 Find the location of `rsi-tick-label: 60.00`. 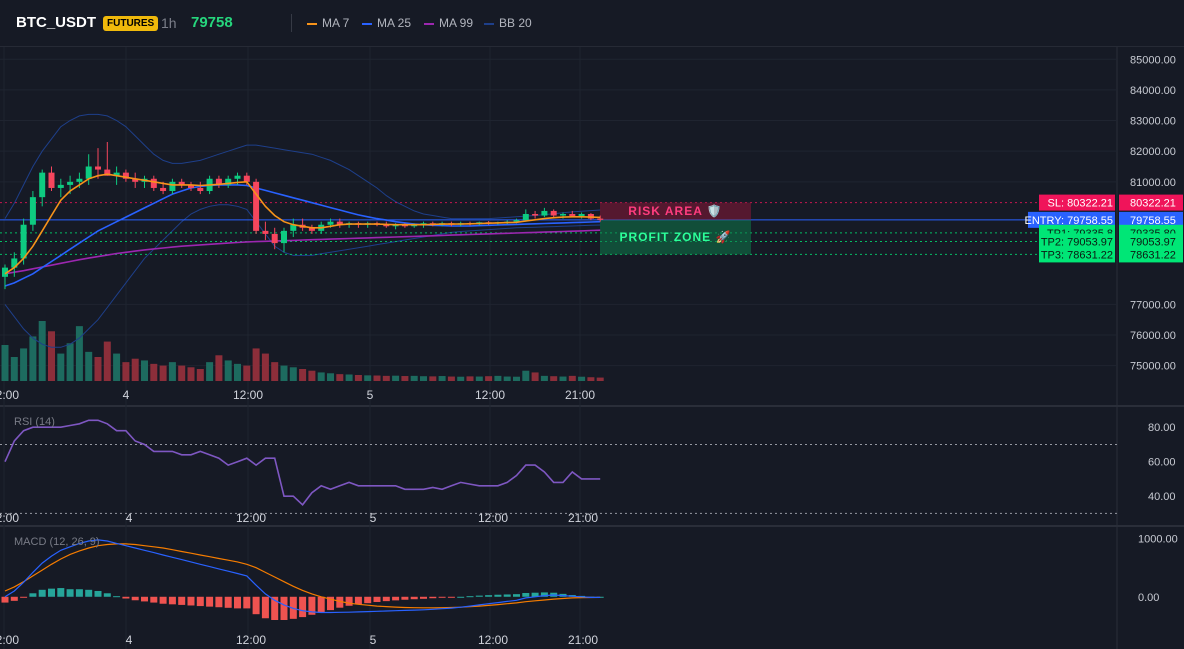

rsi-tick-label: 60.00 is located at coordinates (1162, 463).